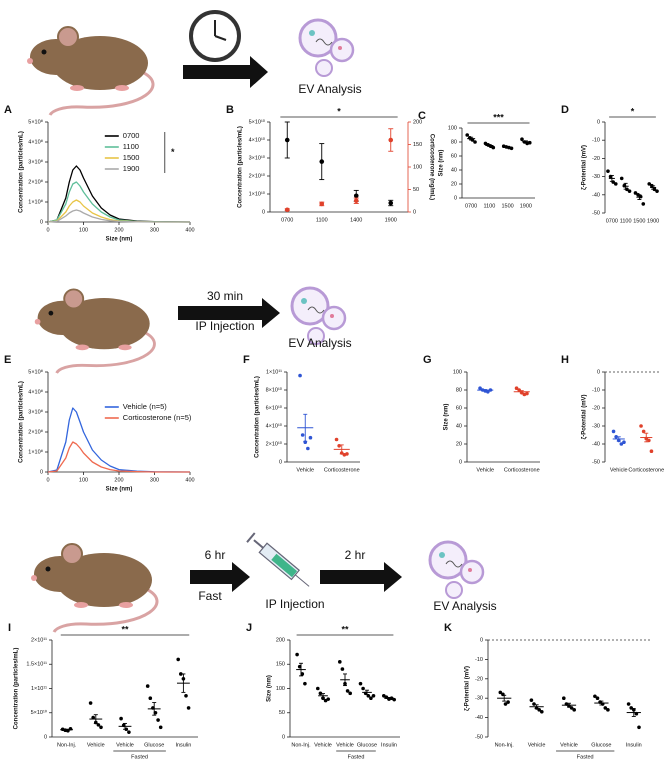  I want to click on y2-axis-label: Corticosterone (ng/mL), so click(431, 167).